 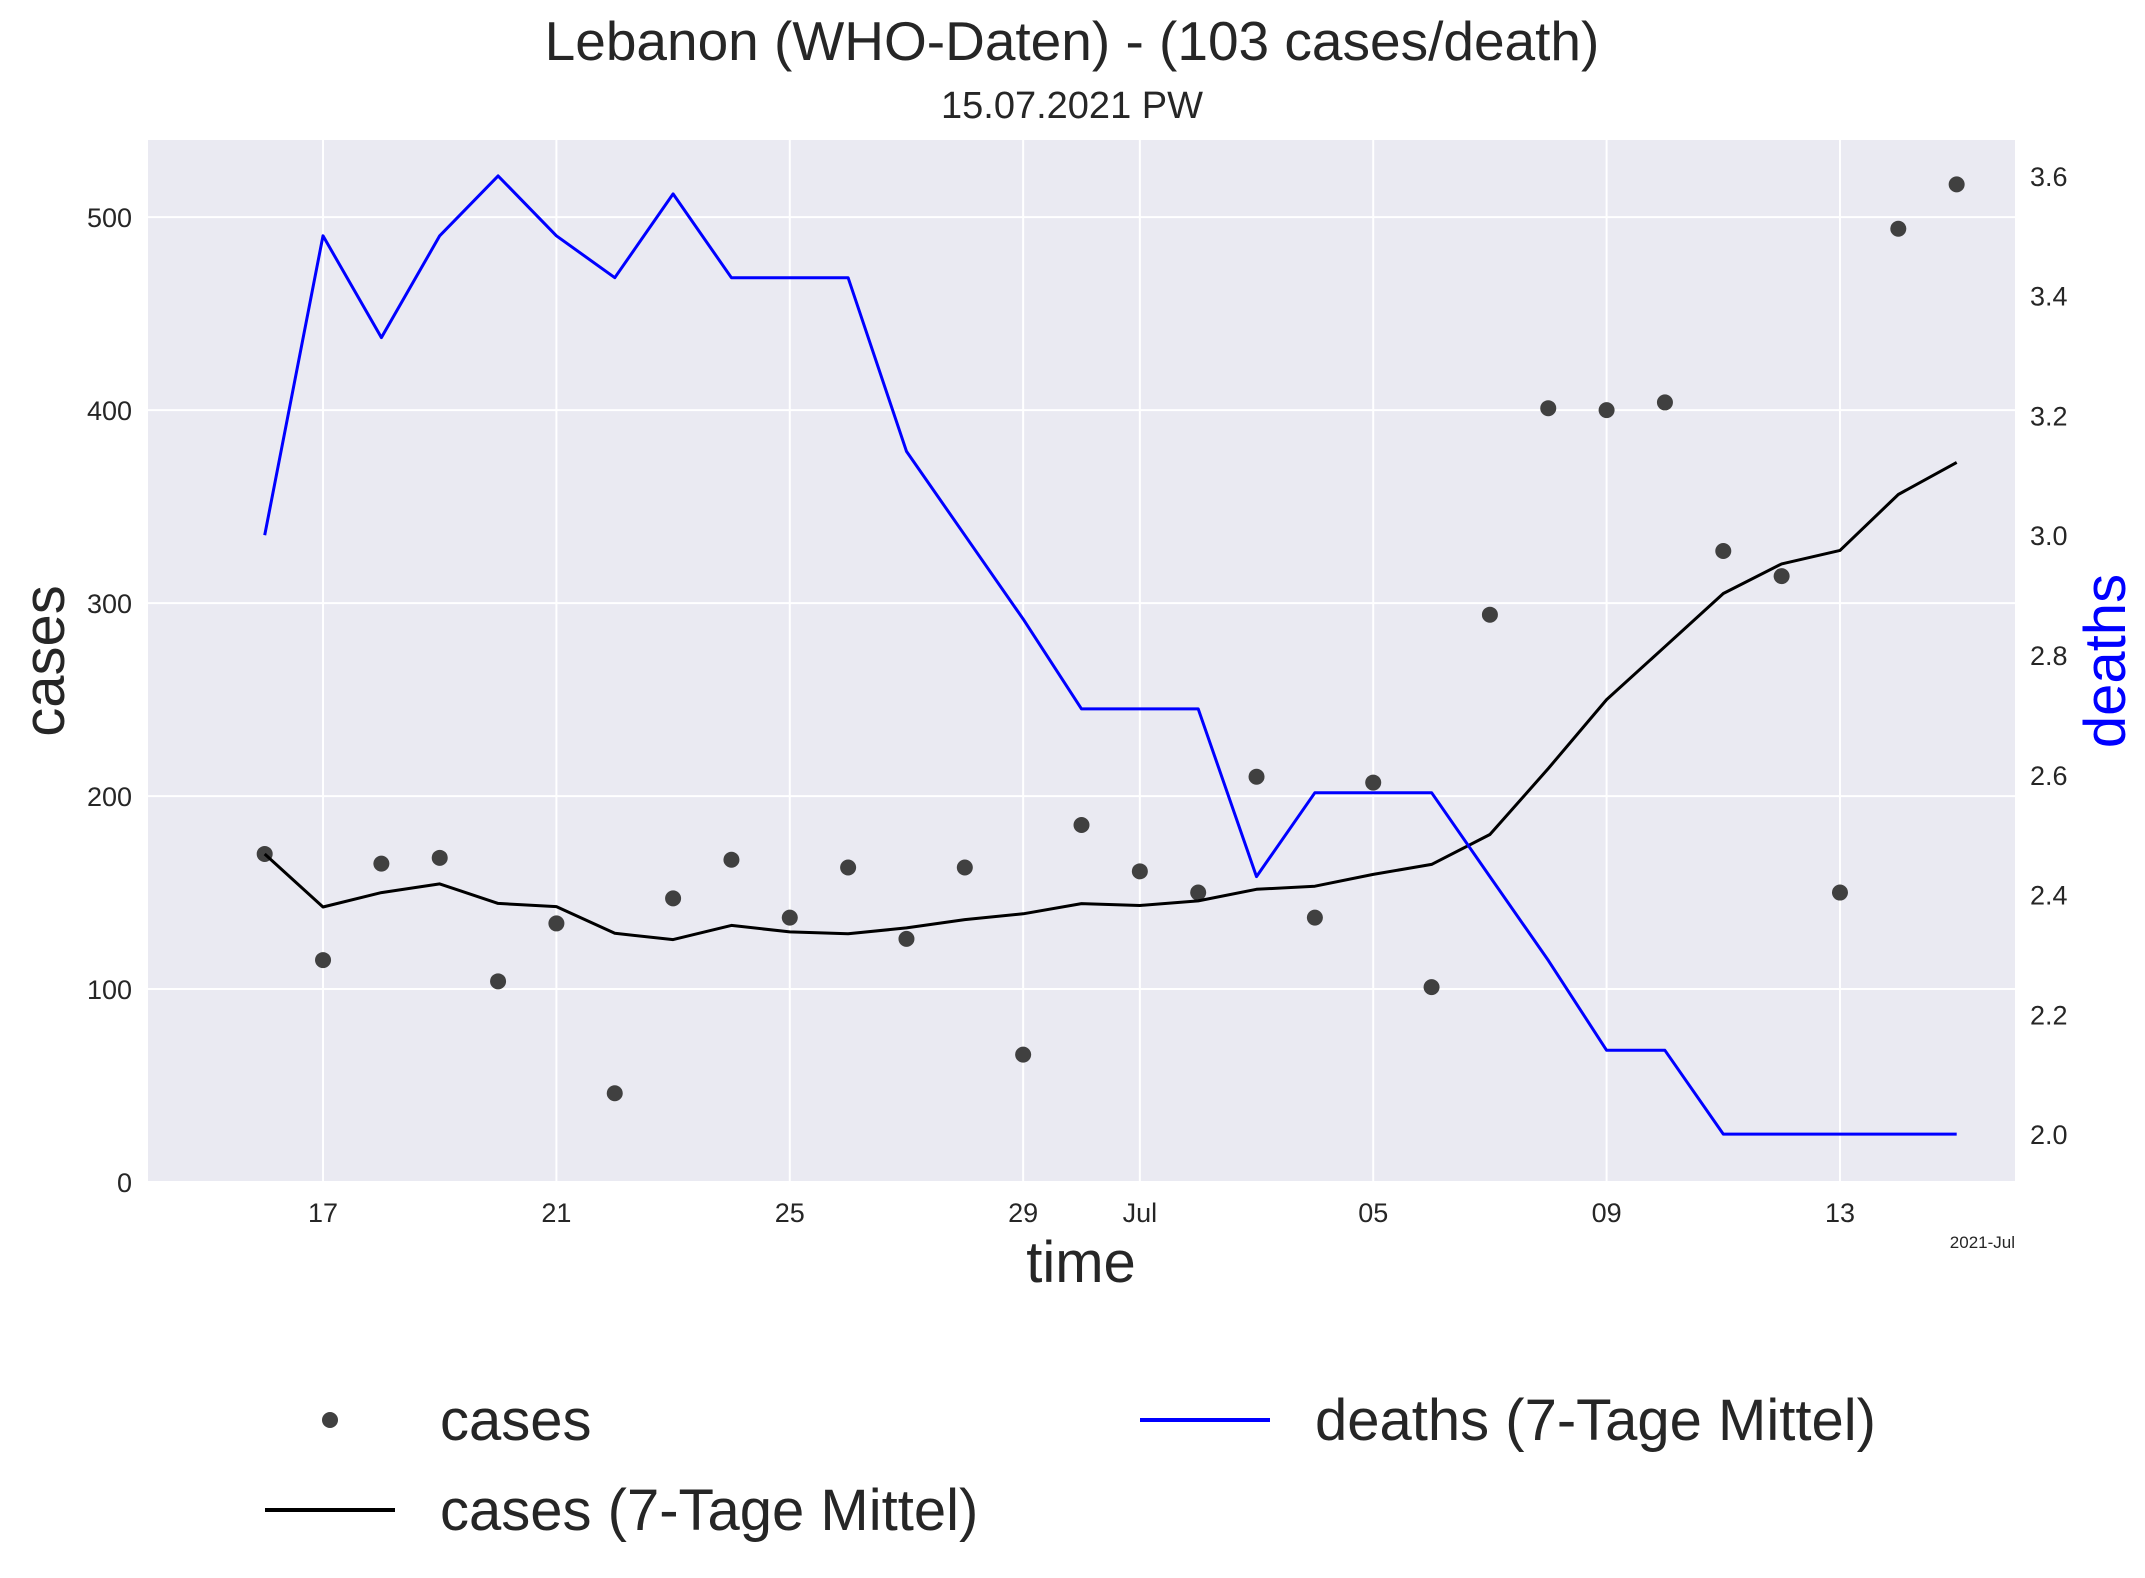 I want to click on x-tick-labels: 17 21 25 29 Jul 05 09 13, so click(x=1081, y=1213).